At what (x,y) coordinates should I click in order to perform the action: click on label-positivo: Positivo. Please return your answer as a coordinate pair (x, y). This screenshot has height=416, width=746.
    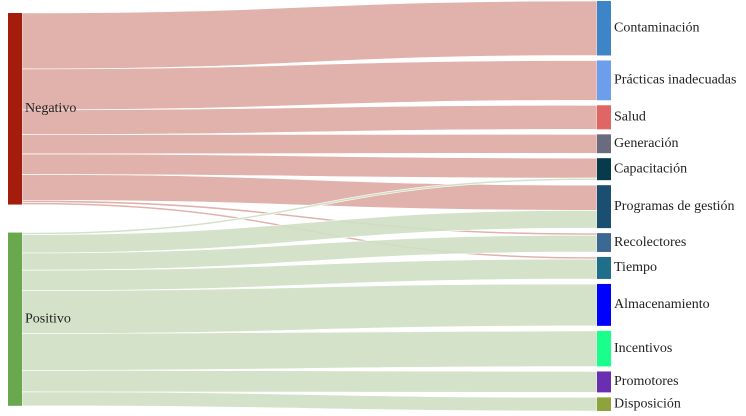
    Looking at the image, I should click on (48, 318).